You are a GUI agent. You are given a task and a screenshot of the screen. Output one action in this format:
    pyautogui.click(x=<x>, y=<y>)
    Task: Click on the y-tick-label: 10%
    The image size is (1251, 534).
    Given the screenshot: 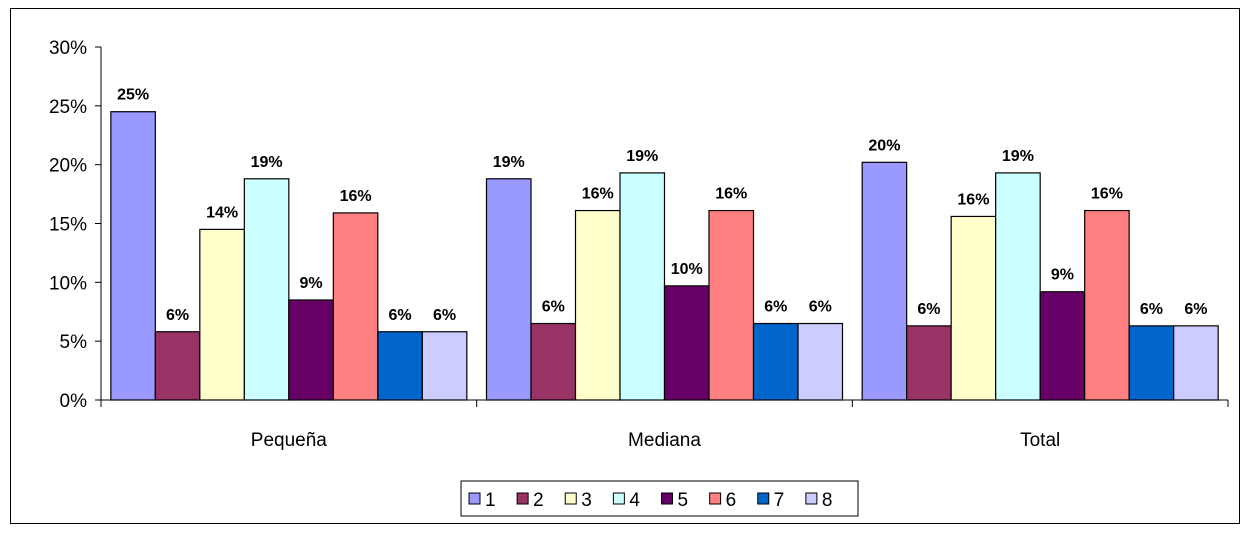 What is the action you would take?
    pyautogui.click(x=68, y=283)
    